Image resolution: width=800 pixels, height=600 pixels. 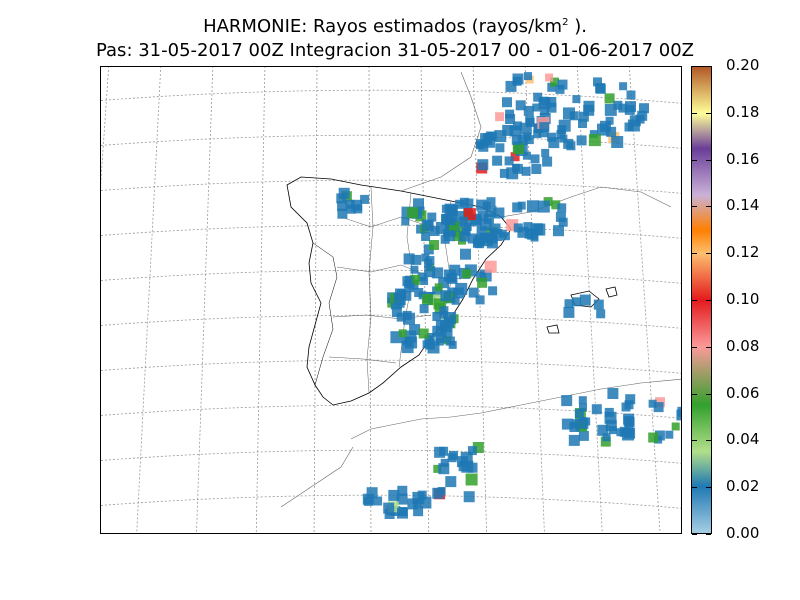 What do you see at coordinates (743, 533) in the screenshot?
I see `colorbar-tick-label: 0.00` at bounding box center [743, 533].